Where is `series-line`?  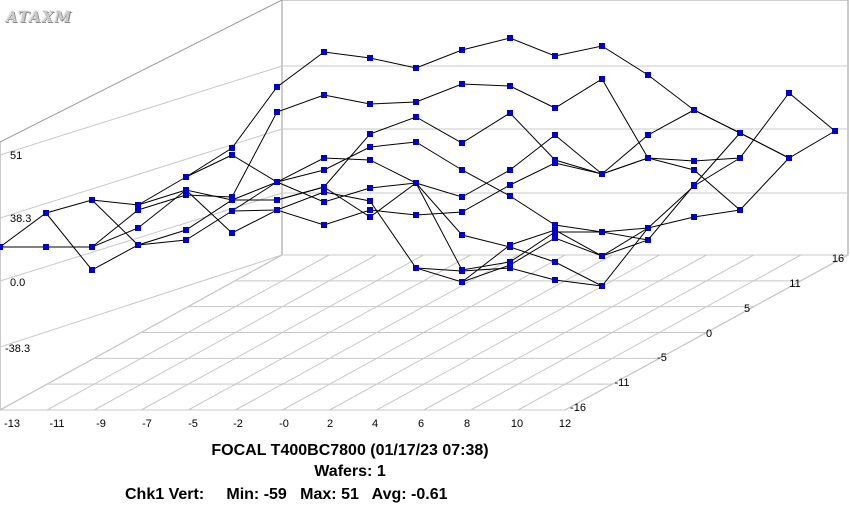 series-line is located at coordinates (393, 195).